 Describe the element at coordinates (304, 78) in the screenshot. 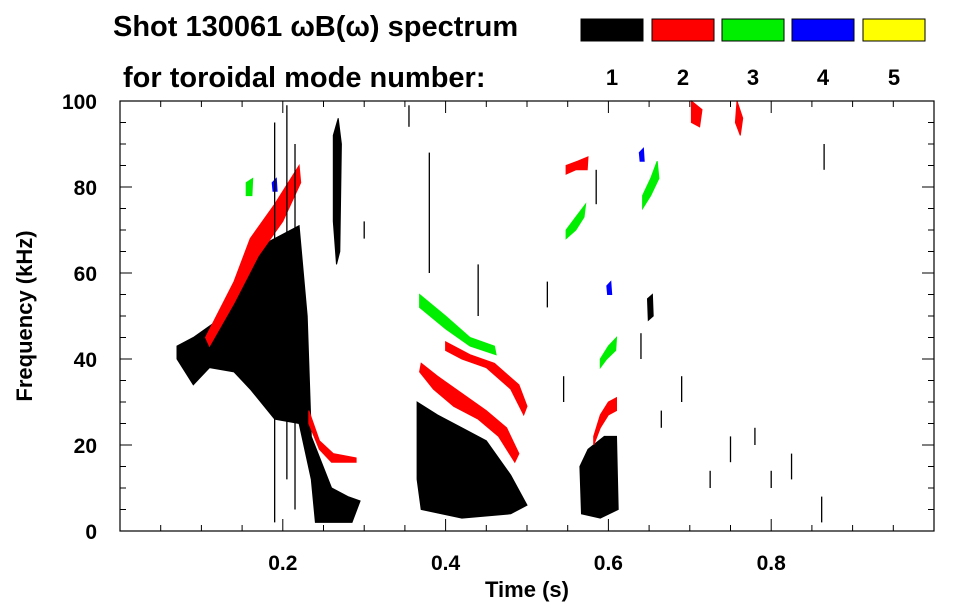

I see `chart-title-line2: for toroidal mode number:` at that location.